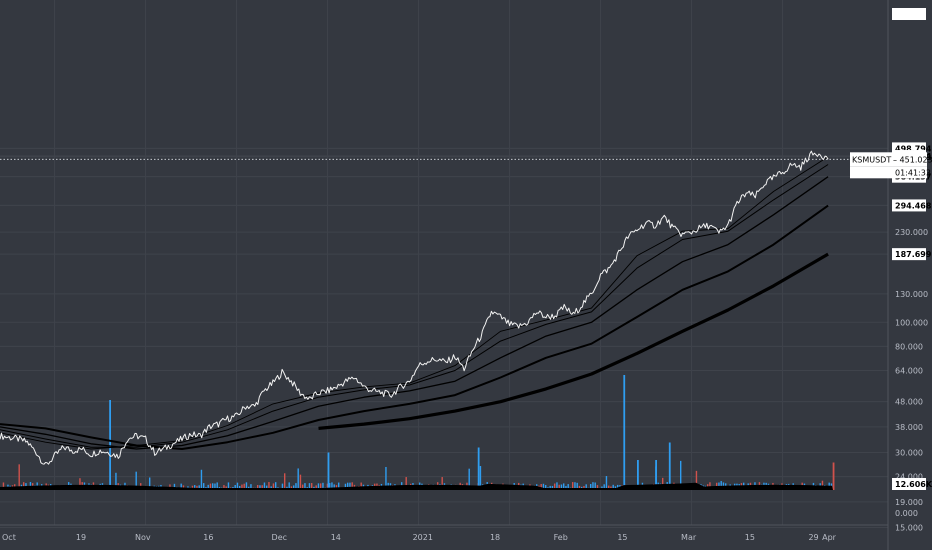 This screenshot has width=932, height=550. Describe the element at coordinates (909, 14) in the screenshot. I see `price-tag-top` at that location.